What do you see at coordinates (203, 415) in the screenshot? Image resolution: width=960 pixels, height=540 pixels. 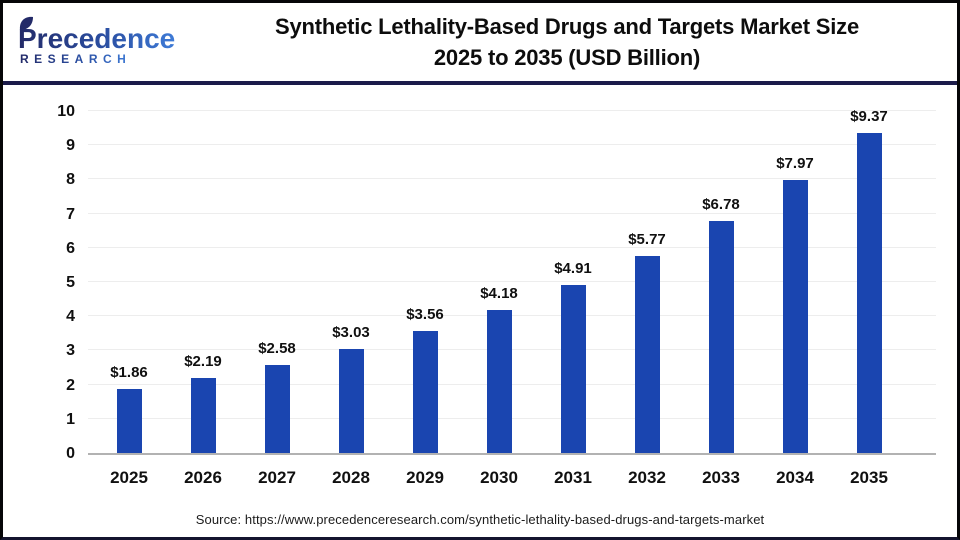 I see `bar-2026` at bounding box center [203, 415].